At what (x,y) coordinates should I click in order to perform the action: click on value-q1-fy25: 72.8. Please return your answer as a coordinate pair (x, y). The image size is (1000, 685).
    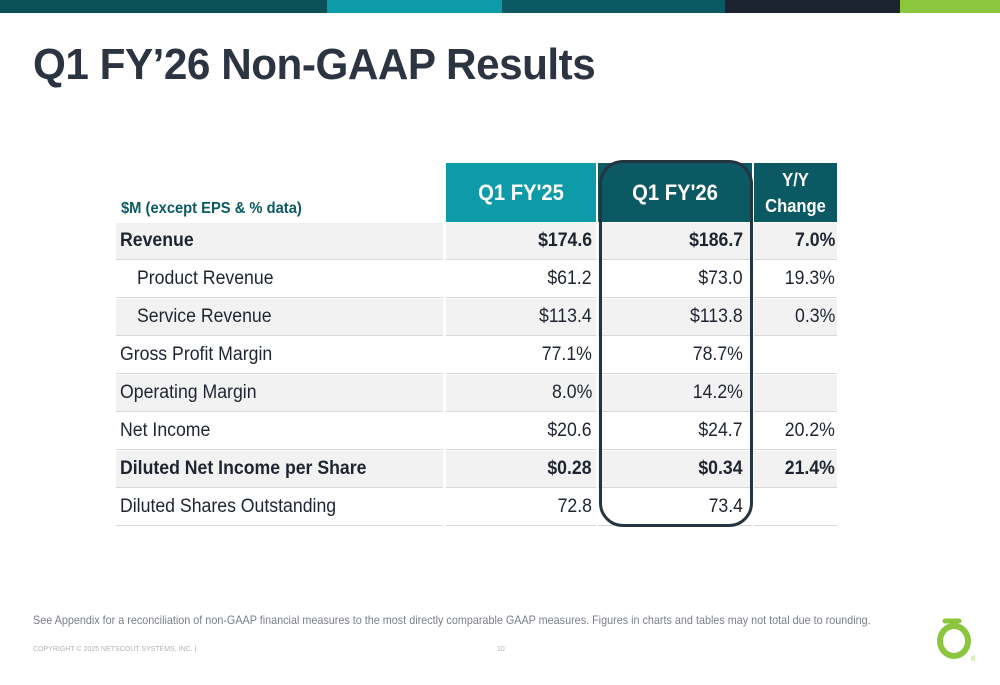
    Looking at the image, I should click on (574, 506).